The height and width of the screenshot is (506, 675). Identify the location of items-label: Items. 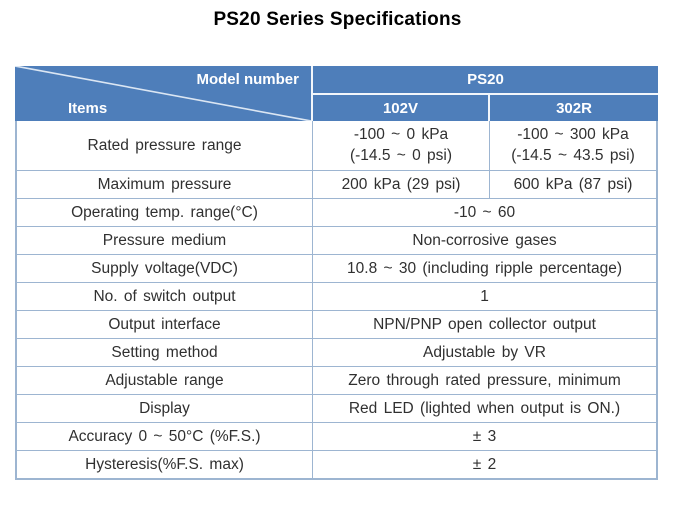
(88, 108).